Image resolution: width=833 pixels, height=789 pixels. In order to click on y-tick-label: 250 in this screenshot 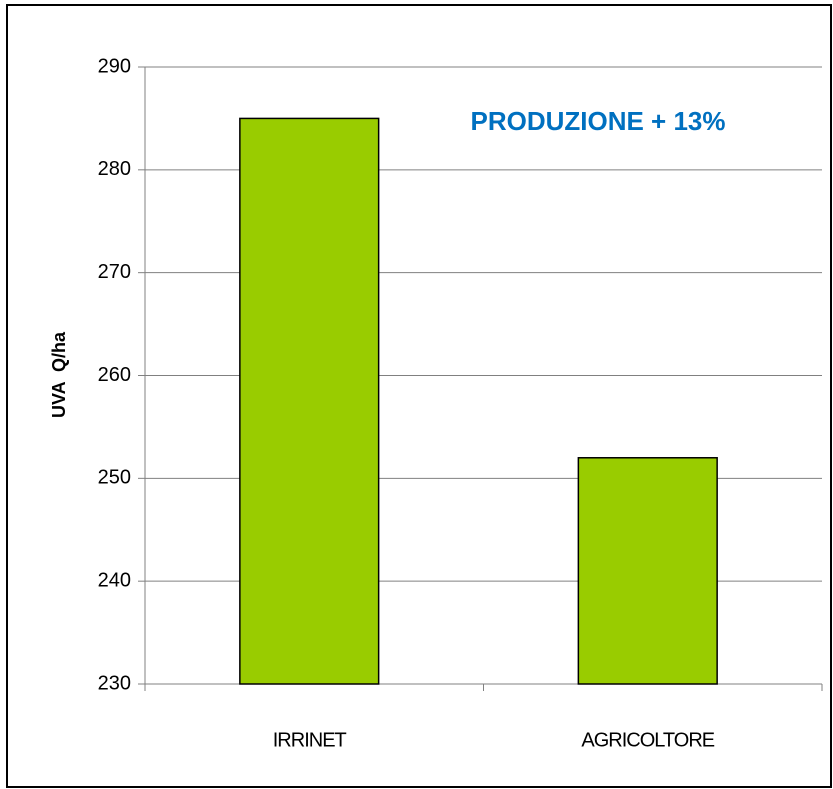, I will do `click(114, 478)`.